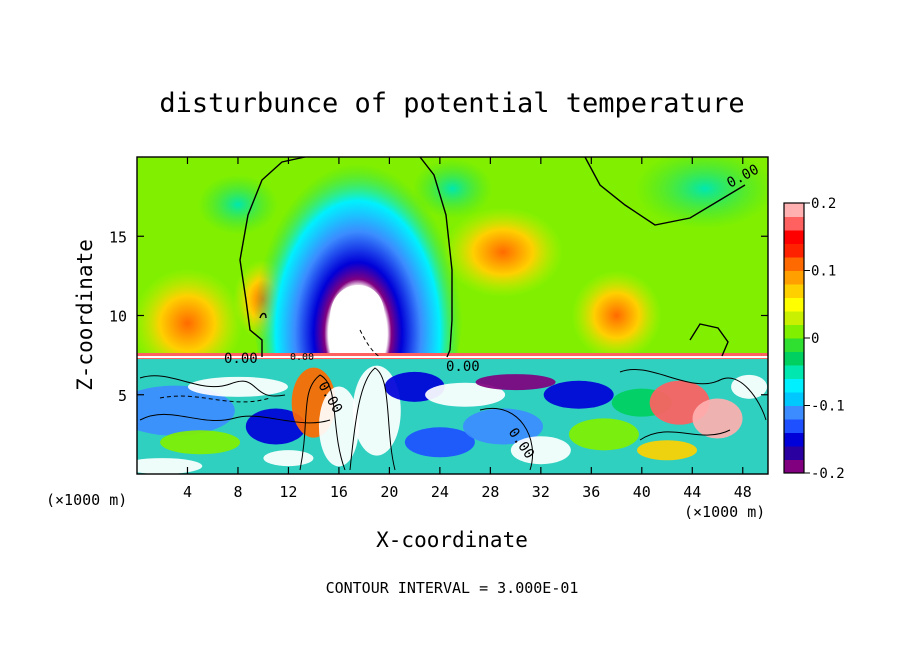  I want to click on x-tick-label: 44, so click(692, 492).